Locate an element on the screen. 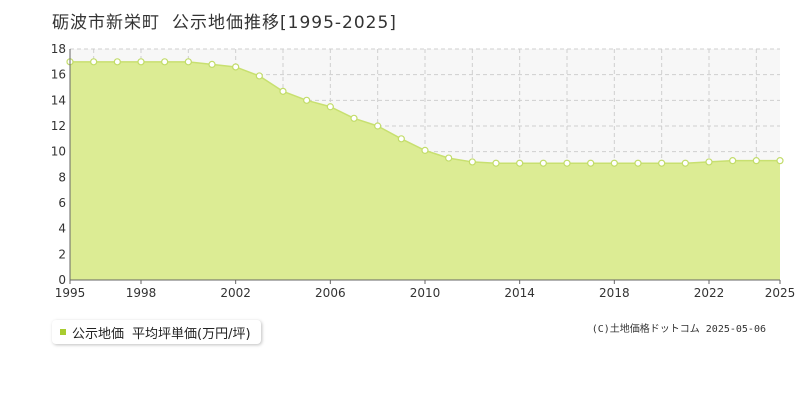 The image size is (800, 400). y-tick-label: 14 is located at coordinates (58, 100).